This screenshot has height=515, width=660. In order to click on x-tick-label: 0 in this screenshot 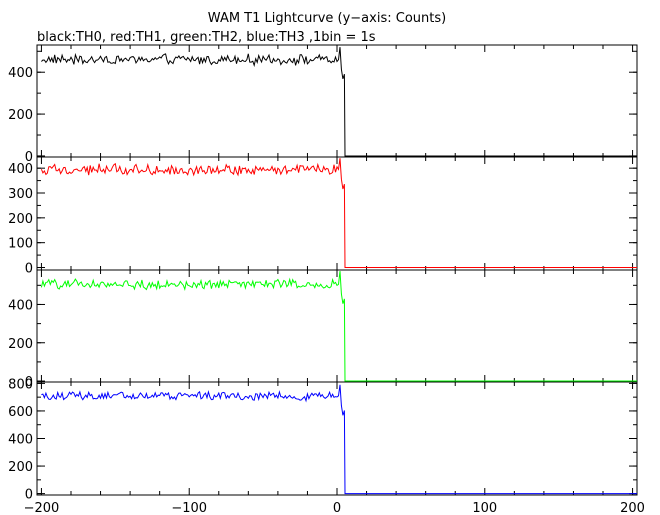, I will do `click(337, 508)`.